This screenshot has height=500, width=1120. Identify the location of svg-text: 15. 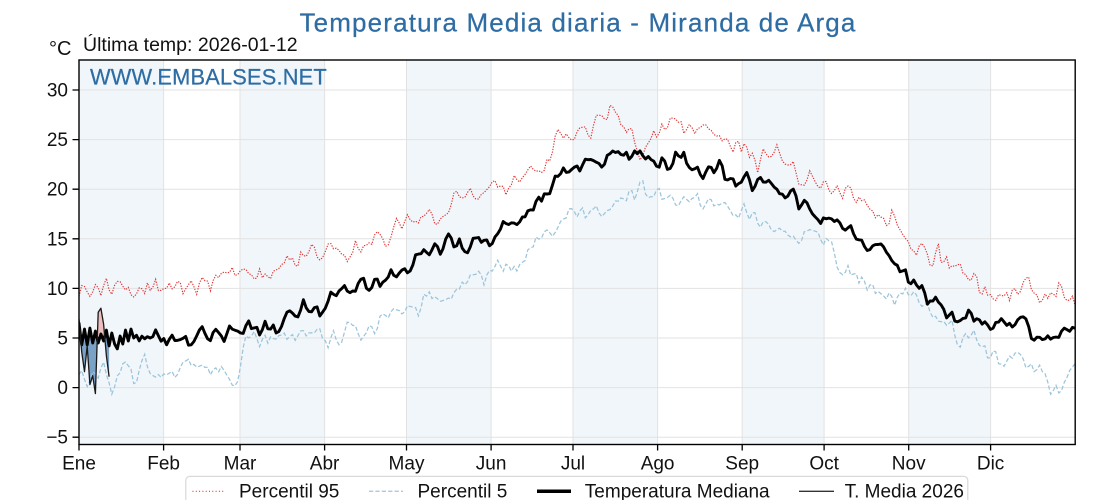
(57, 239).